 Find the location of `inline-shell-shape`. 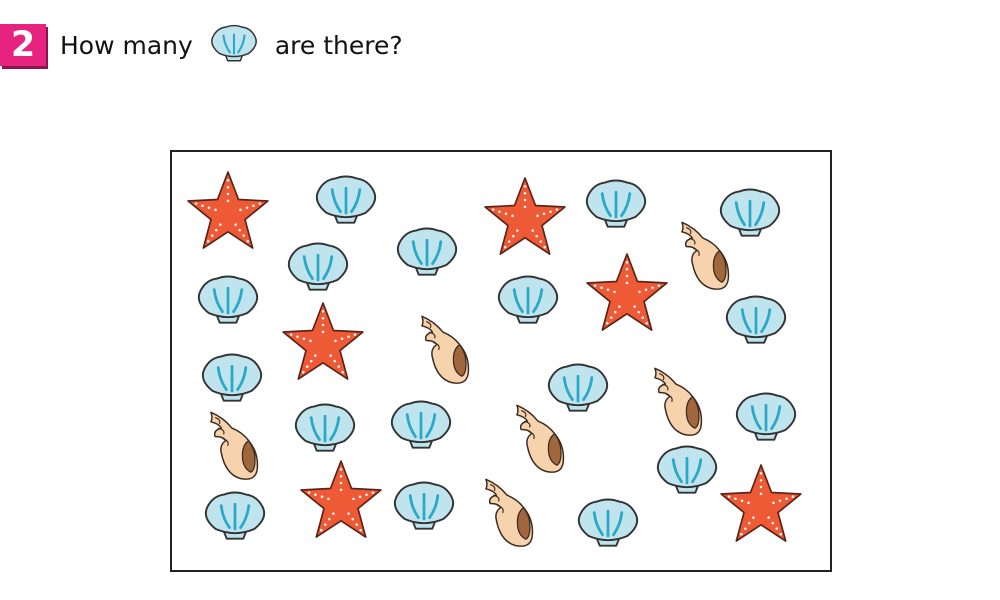

inline-shell-shape is located at coordinates (233, 43).